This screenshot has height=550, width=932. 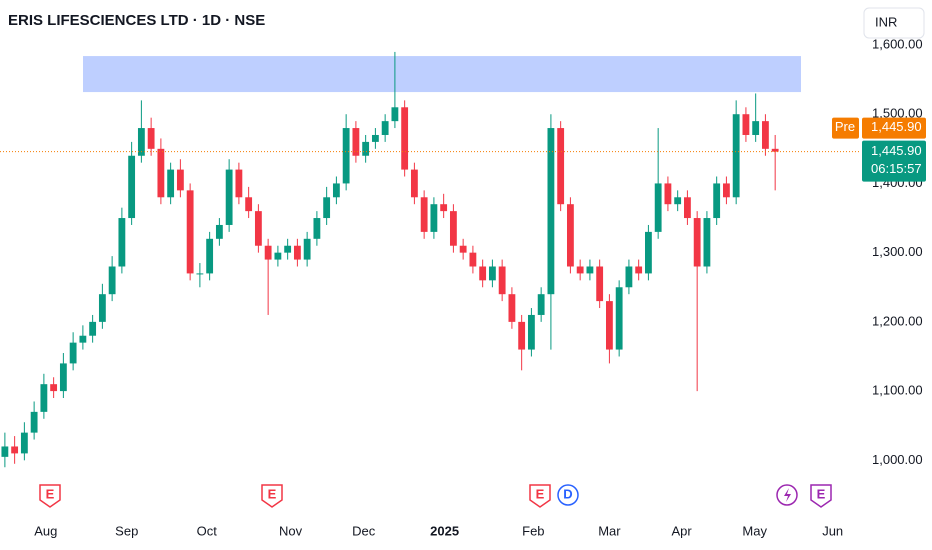 I want to click on pre-price-bg, so click(x=894, y=128).